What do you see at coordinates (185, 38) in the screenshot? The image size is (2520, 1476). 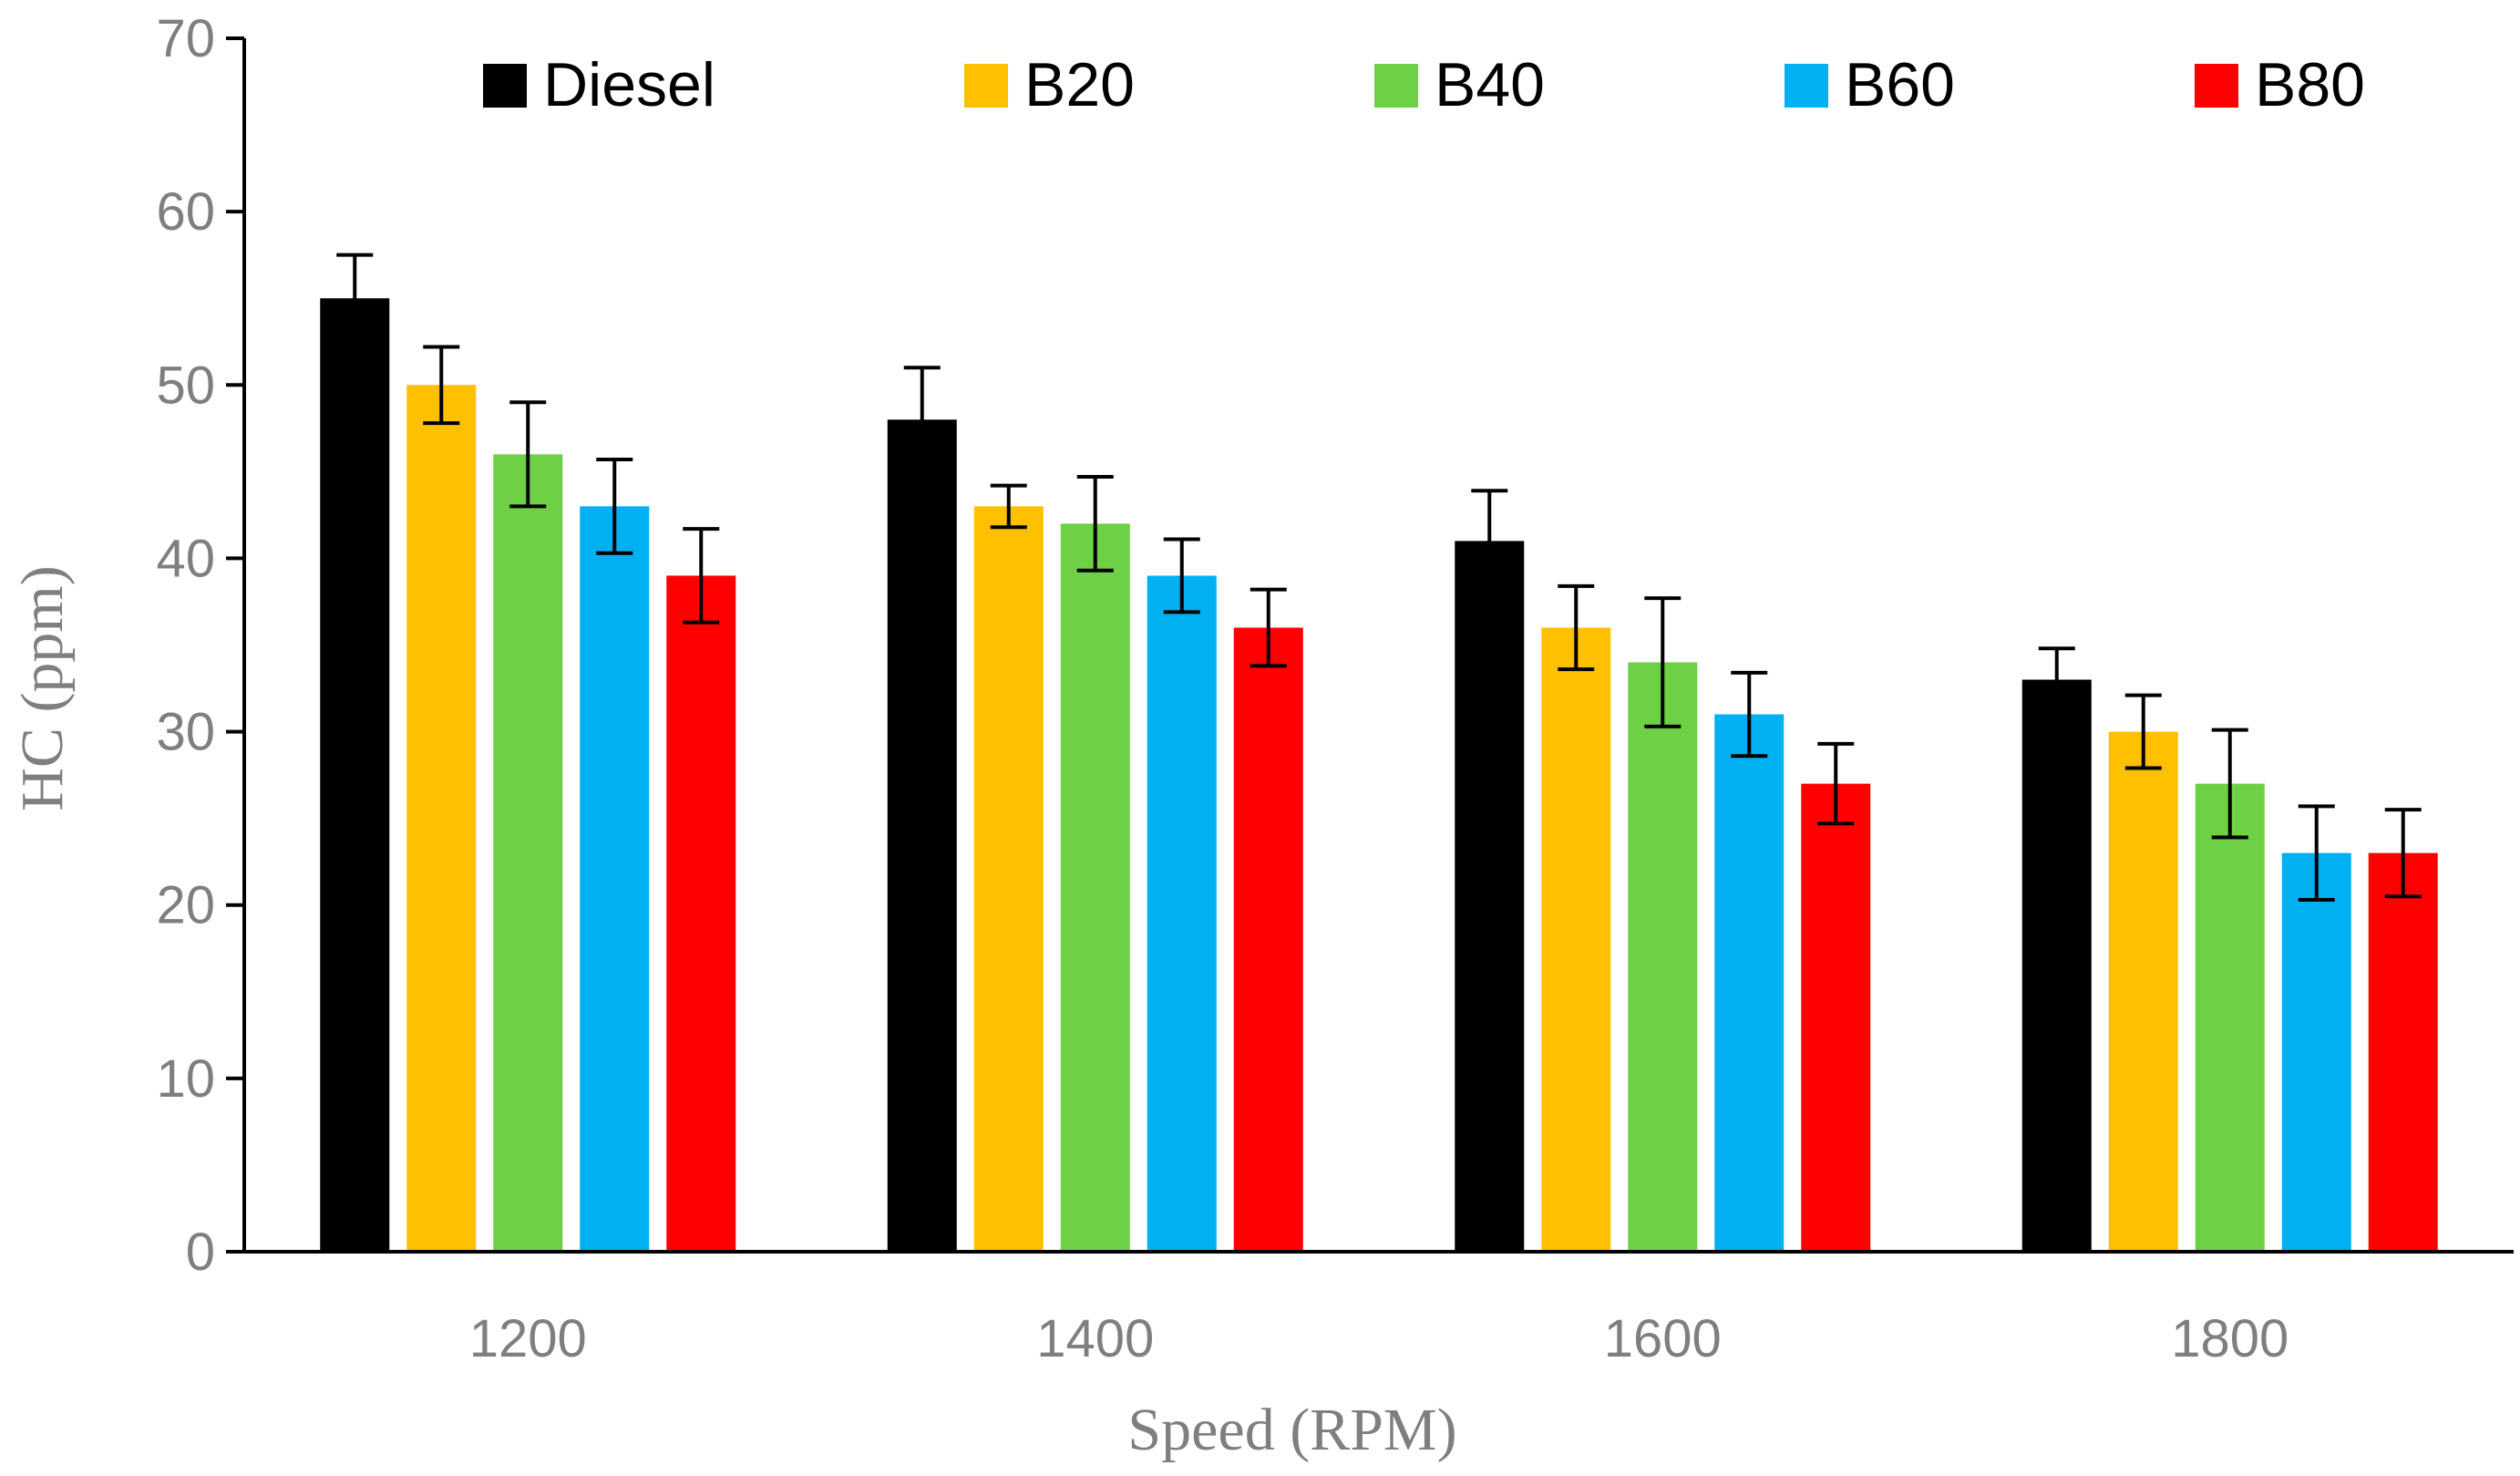 I see `y-tick-label: 70` at bounding box center [185, 38].